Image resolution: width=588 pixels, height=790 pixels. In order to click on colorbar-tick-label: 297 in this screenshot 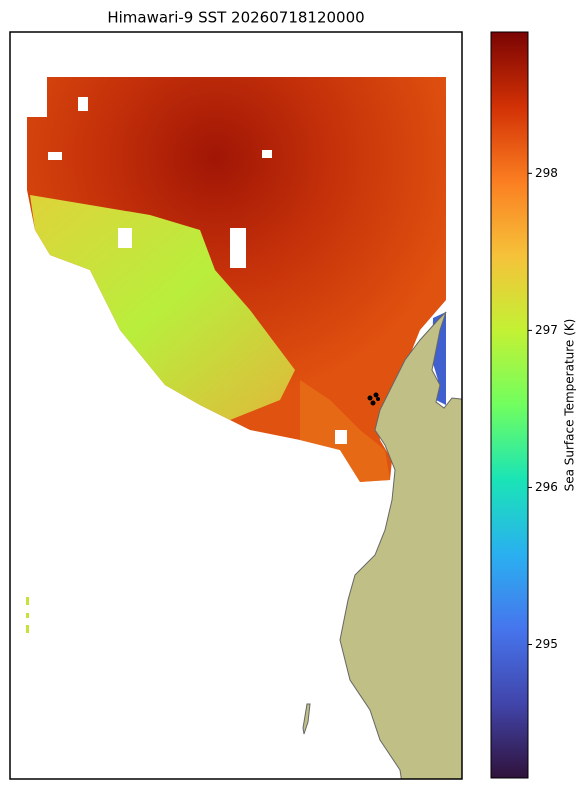, I will do `click(546, 330)`.